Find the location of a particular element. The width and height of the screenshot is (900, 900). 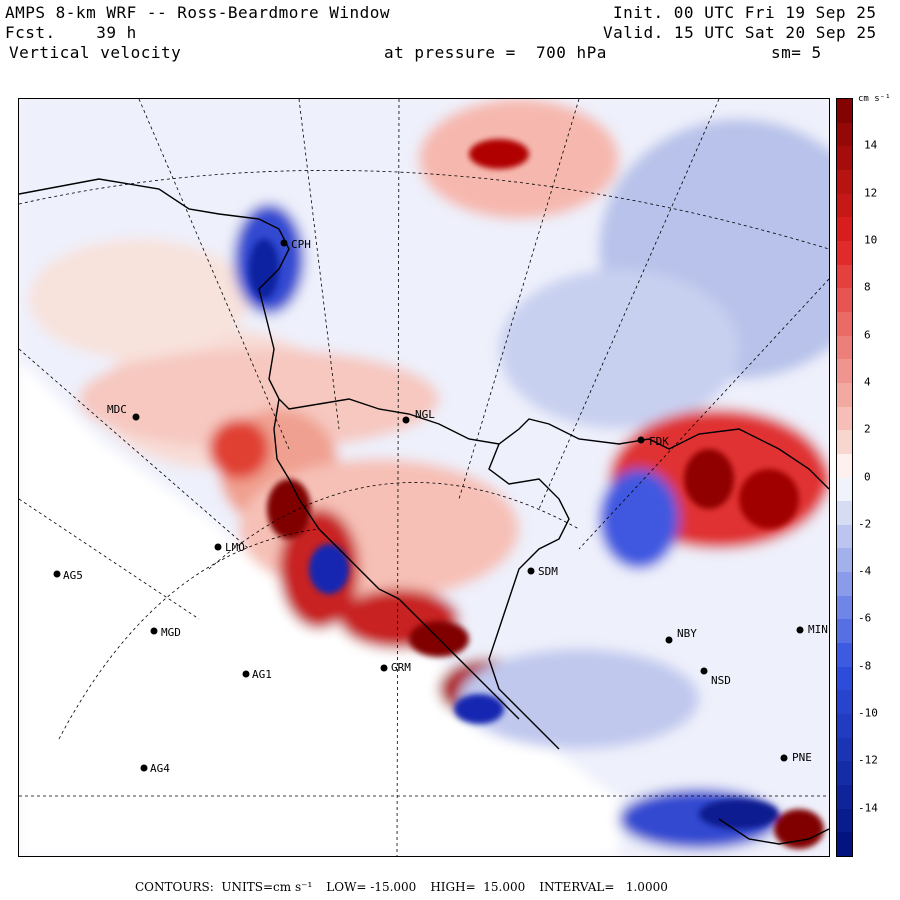

colorbar-tick-label: -6 is located at coordinates (865, 618).